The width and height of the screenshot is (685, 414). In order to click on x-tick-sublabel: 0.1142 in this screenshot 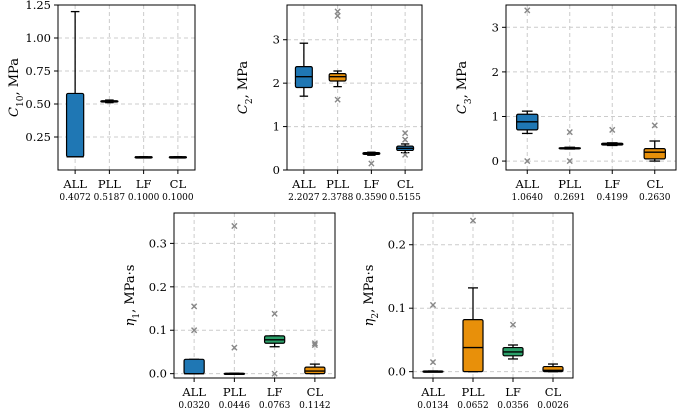, I will do `click(315, 406)`.